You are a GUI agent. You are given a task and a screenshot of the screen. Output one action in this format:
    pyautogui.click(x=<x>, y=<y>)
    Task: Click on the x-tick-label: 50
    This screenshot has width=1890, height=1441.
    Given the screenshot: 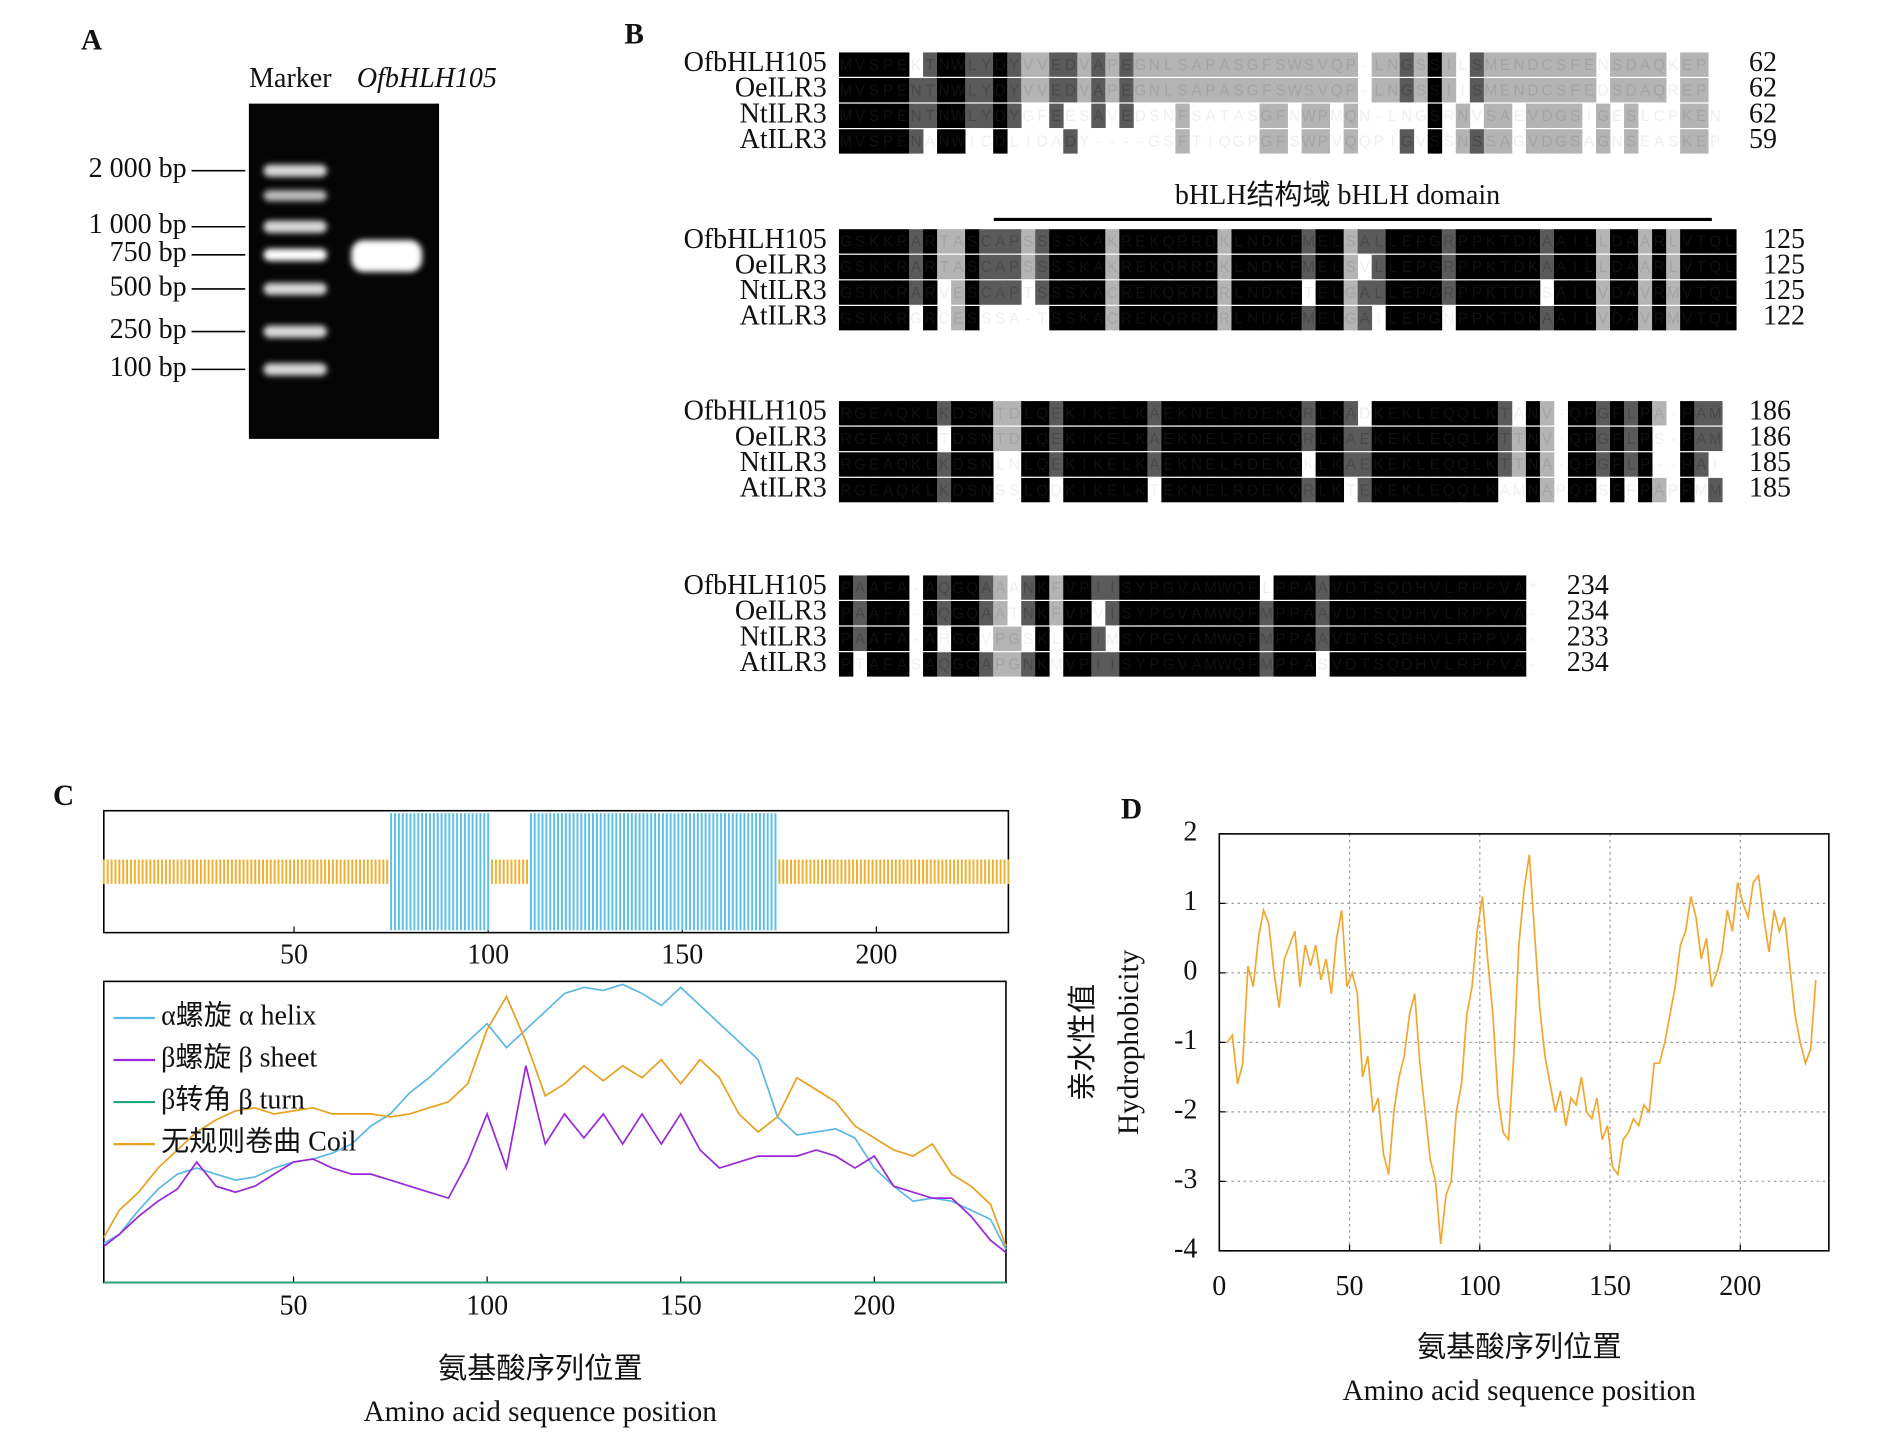 What is the action you would take?
    pyautogui.click(x=1350, y=1286)
    